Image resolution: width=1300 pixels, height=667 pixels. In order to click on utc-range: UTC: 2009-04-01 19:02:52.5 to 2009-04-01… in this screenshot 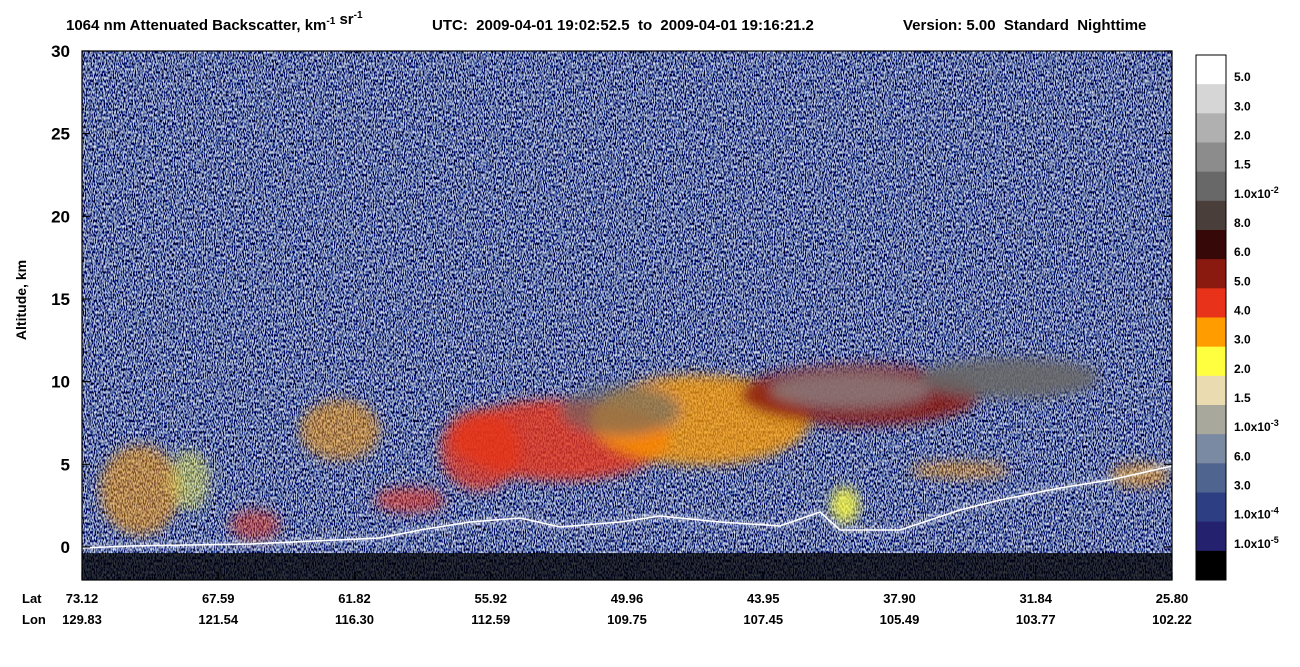, I will do `click(623, 25)`.